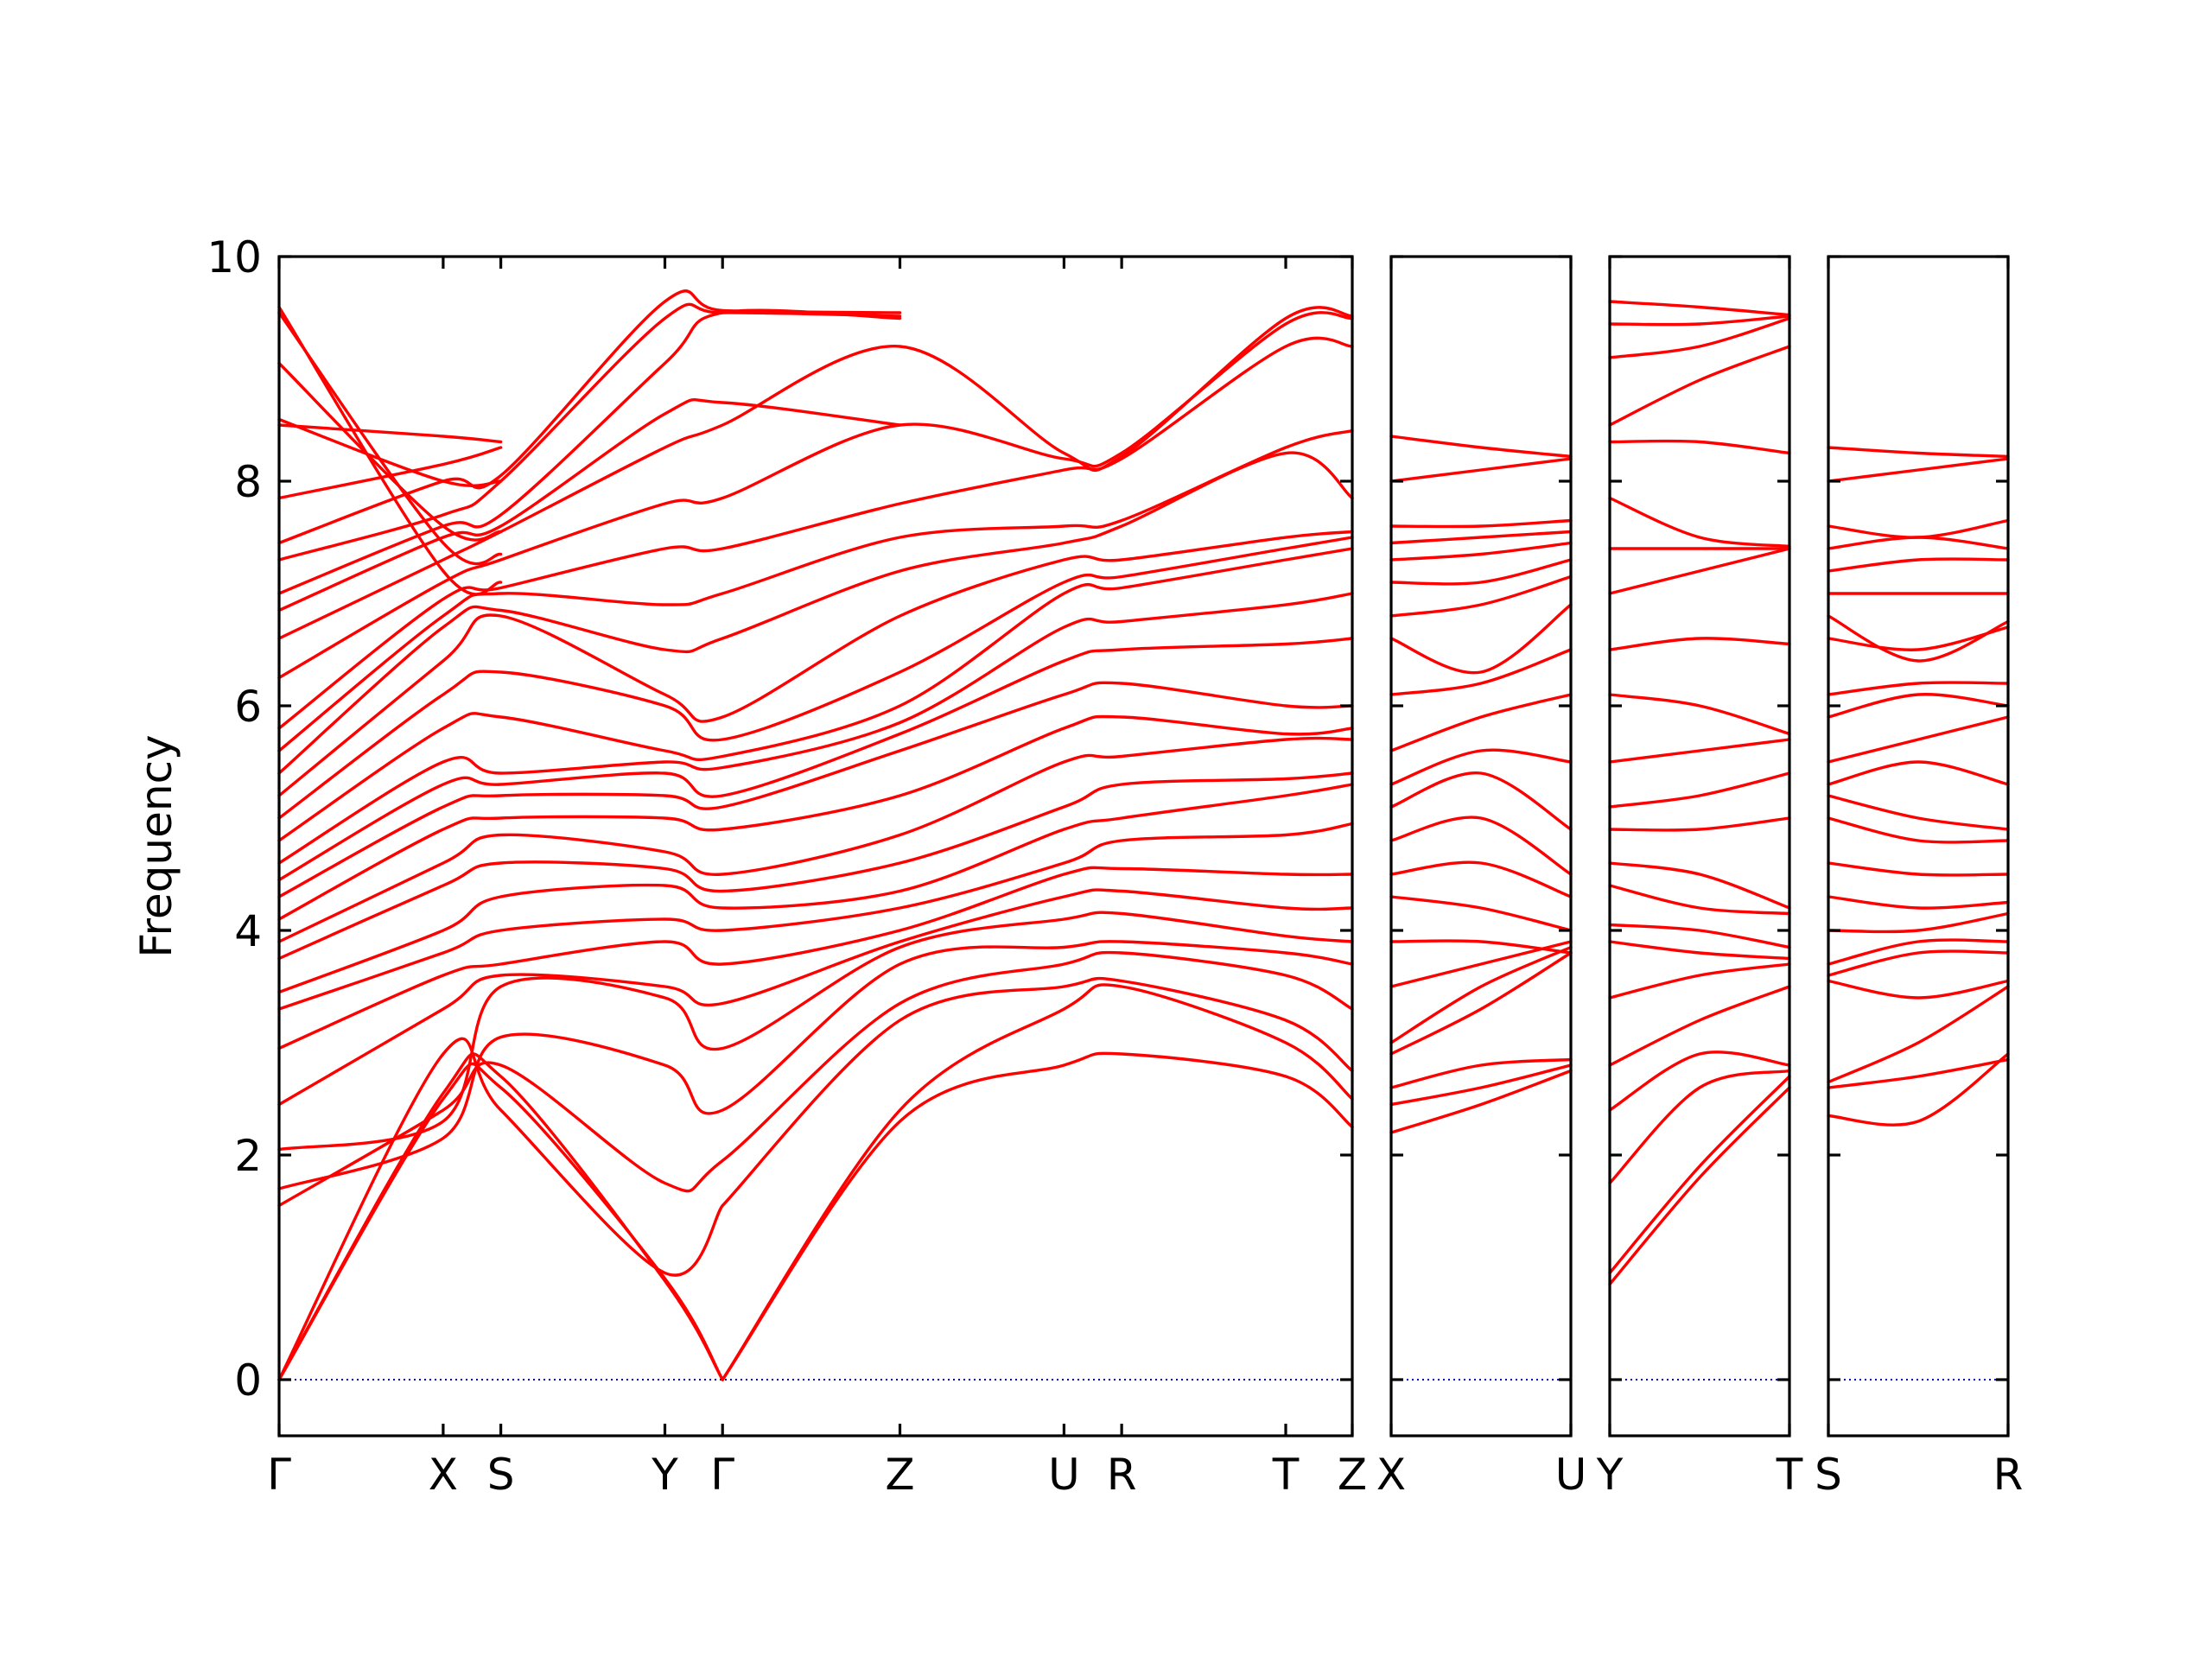 This screenshot has width=2212, height=1663. What do you see at coordinates (1571, 1475) in the screenshot?
I see `x-tick-label-2-2: U` at bounding box center [1571, 1475].